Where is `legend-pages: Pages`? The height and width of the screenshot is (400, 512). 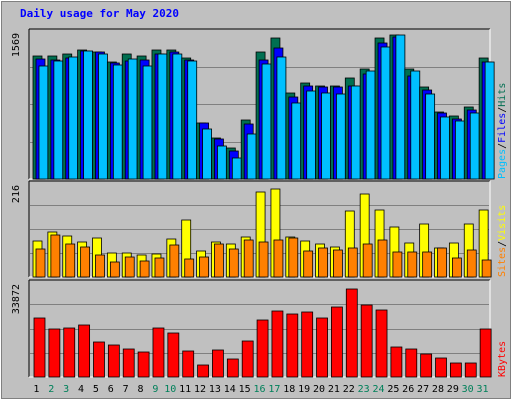 legend-pages: Pages is located at coordinates (502, 164).